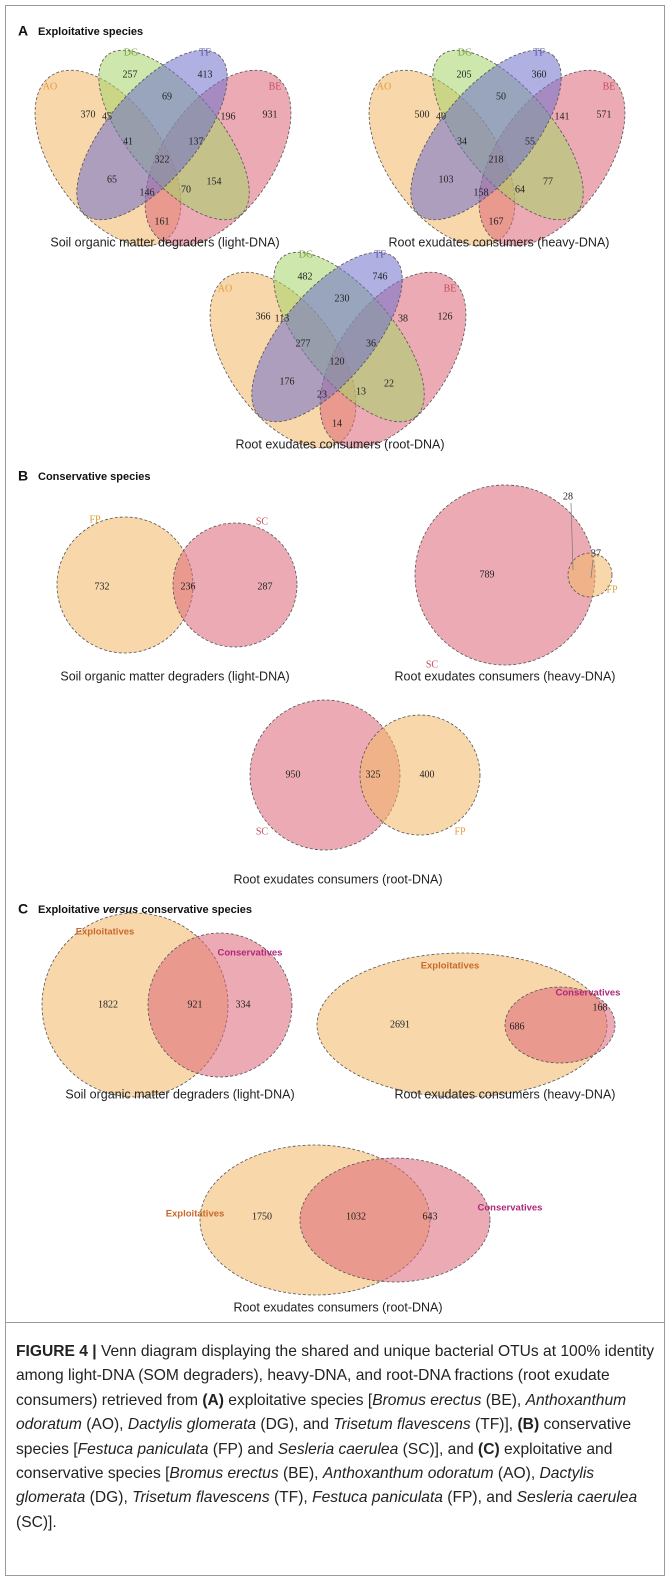 The width and height of the screenshot is (672, 1583). What do you see at coordinates (120, 910) in the screenshot?
I see `title-part: versus` at bounding box center [120, 910].